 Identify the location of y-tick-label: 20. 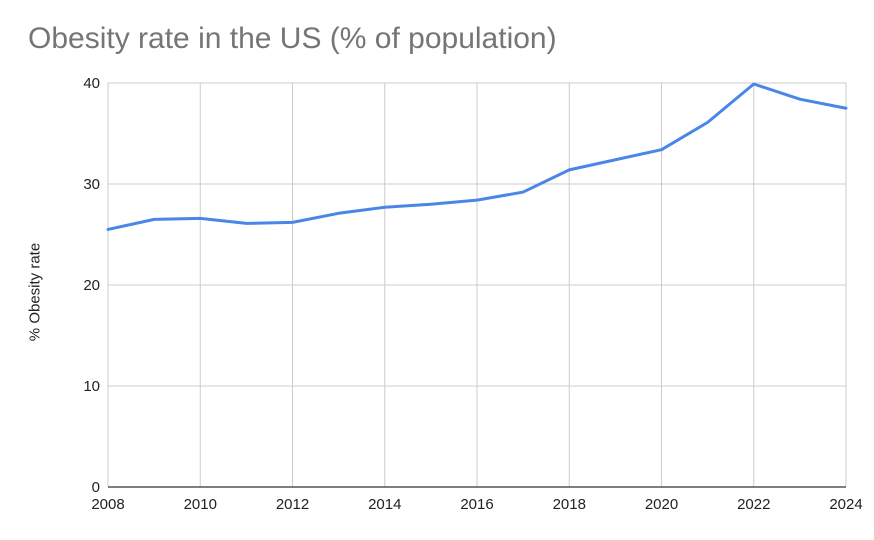
(91, 285).